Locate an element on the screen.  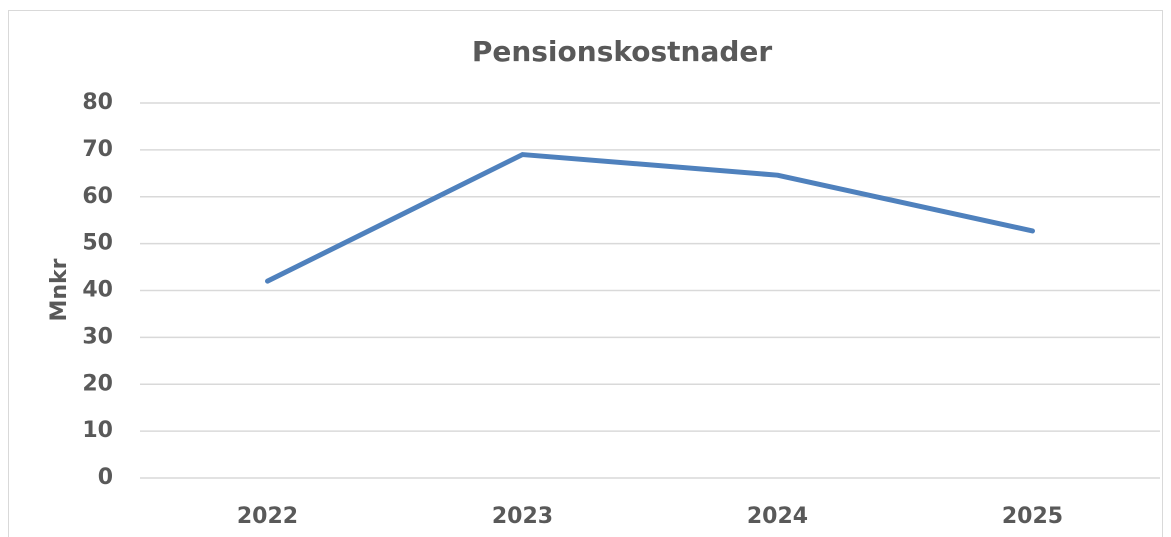
y-tick-label: 40 is located at coordinates (97, 290).